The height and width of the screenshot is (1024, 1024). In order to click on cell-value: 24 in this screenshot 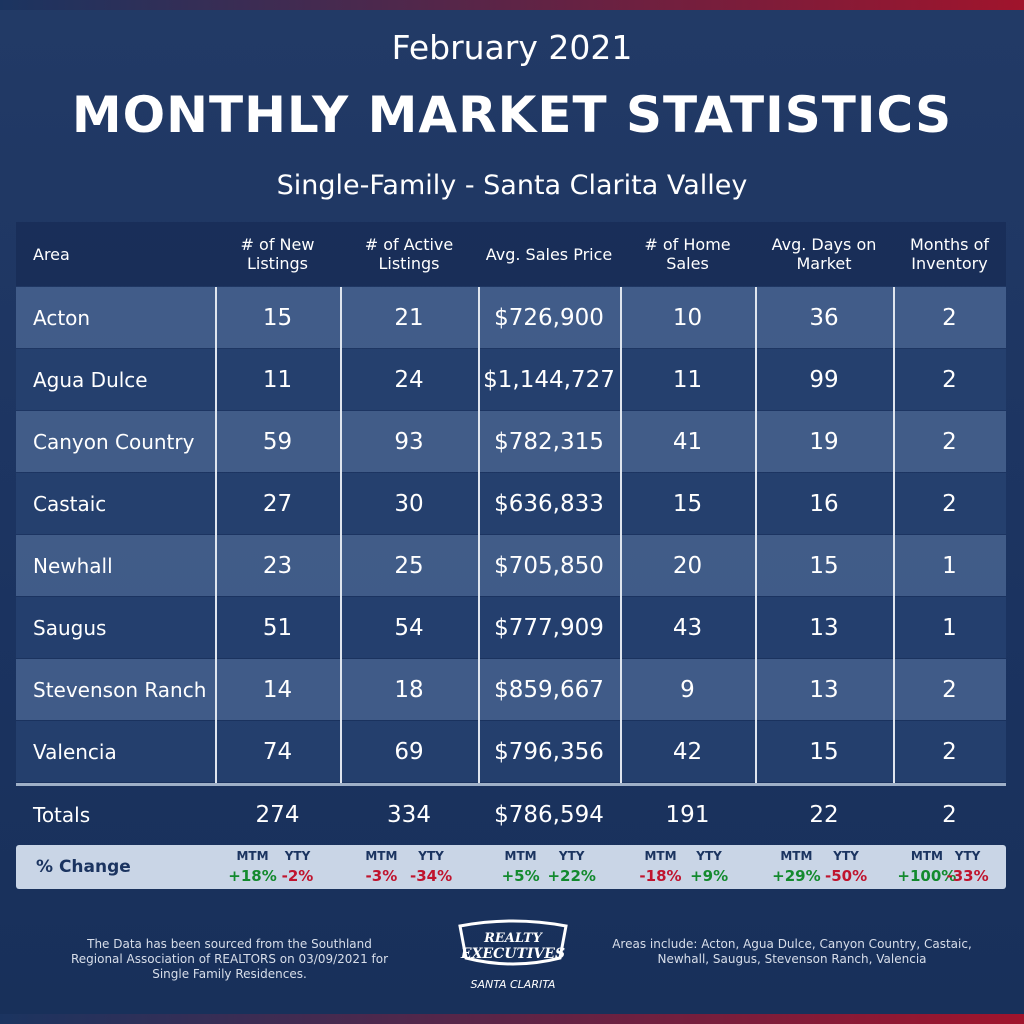, I will do `click(409, 380)`.